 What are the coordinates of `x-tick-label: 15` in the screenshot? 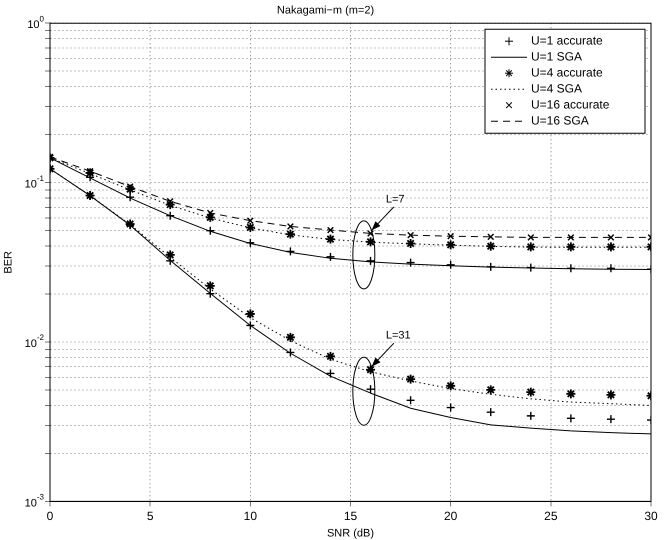 It's located at (351, 515).